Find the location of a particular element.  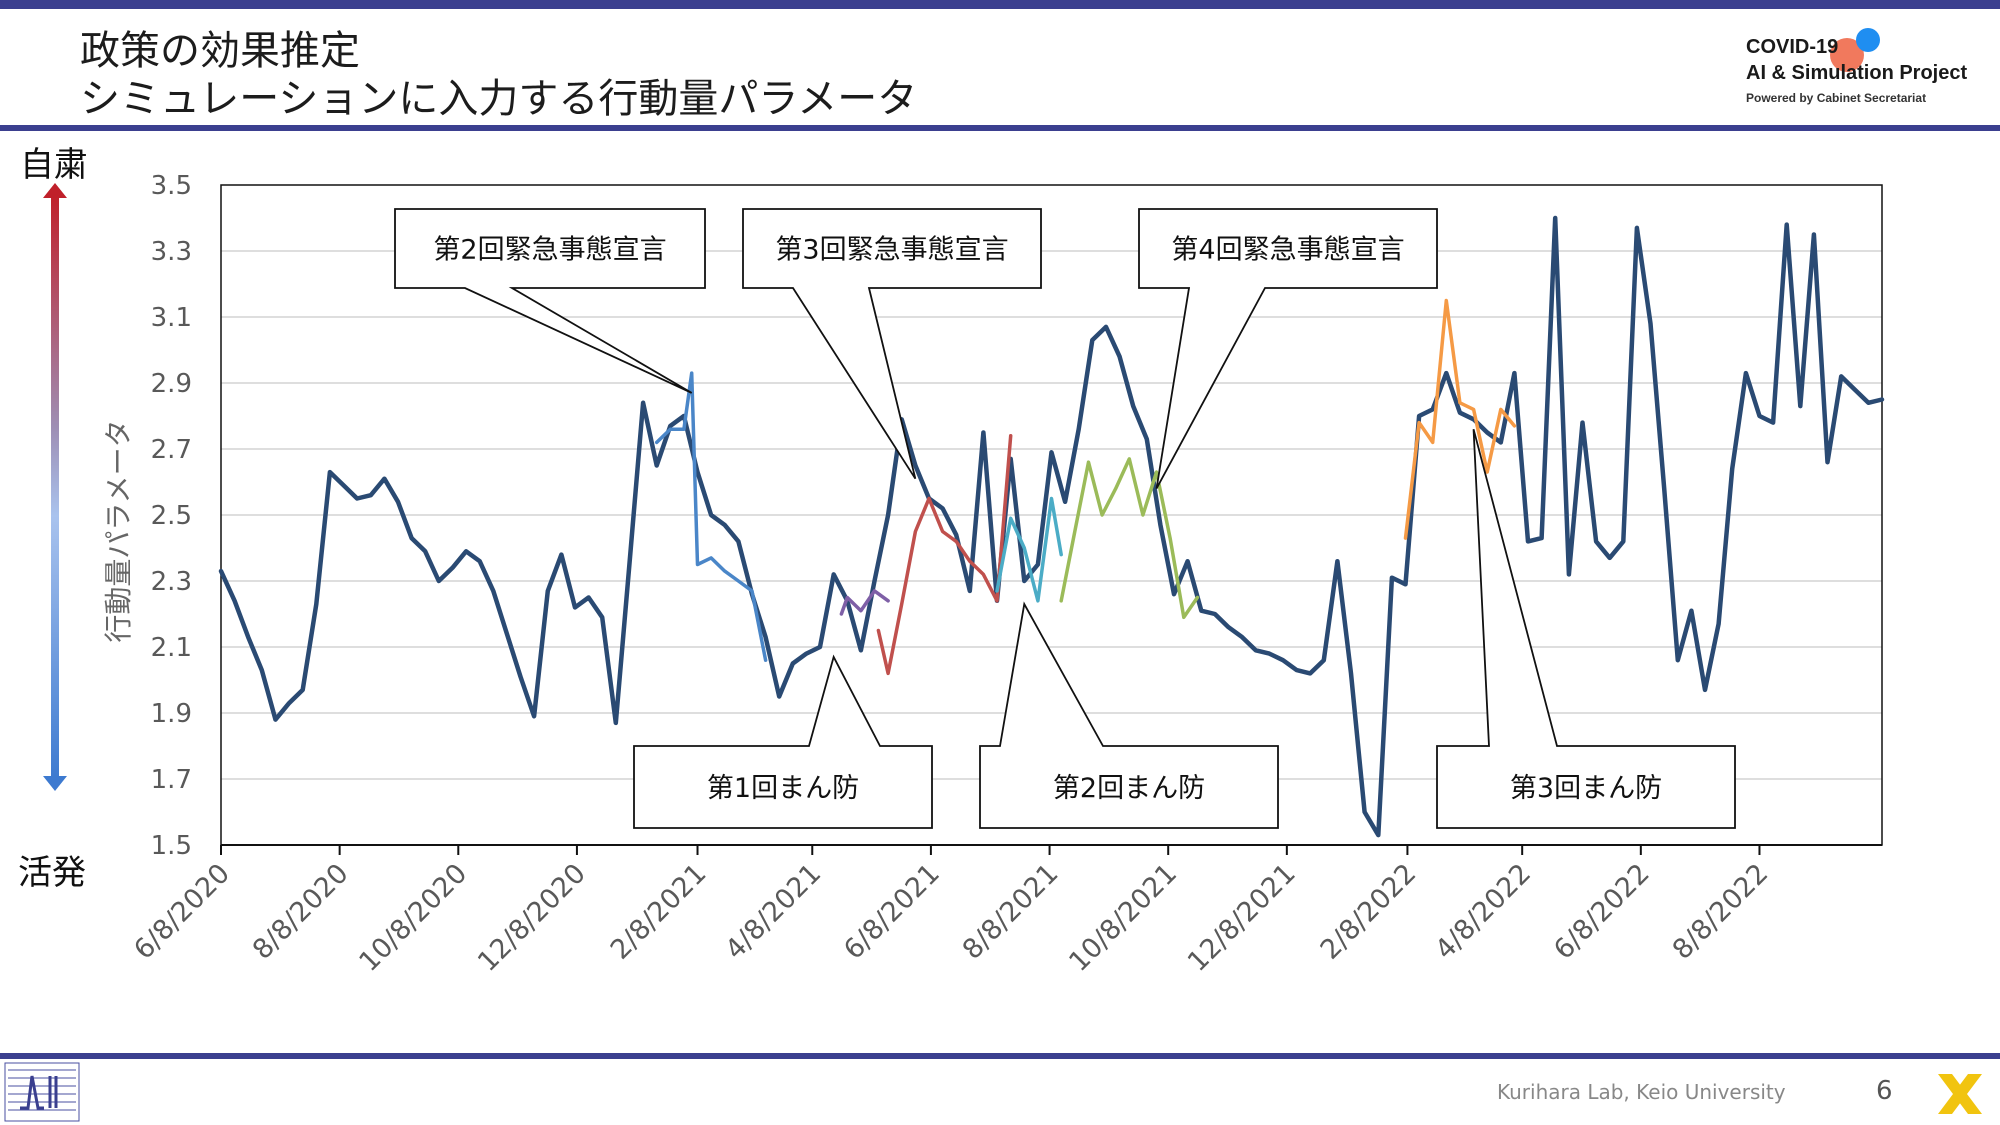

y-tick-label-1.7: 1.7 is located at coordinates (171, 780).